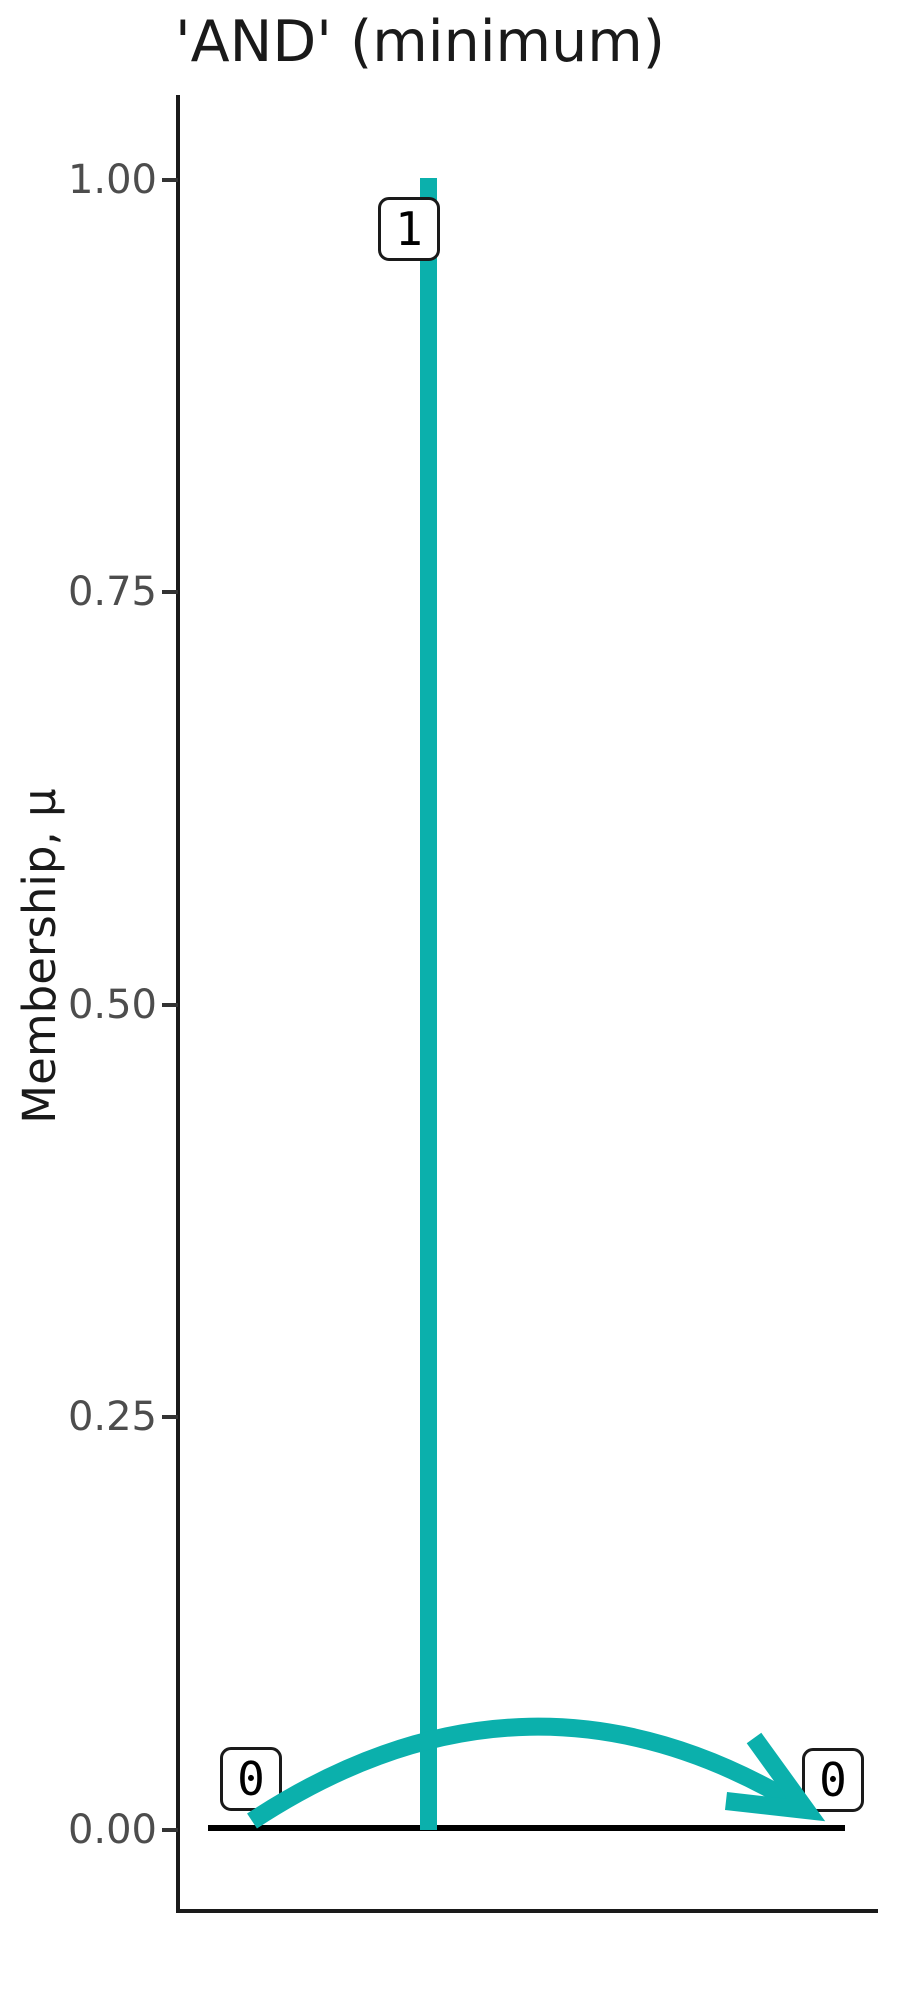 The image size is (900, 2000). I want to click on result-zero-label: 0, so click(833, 1780).